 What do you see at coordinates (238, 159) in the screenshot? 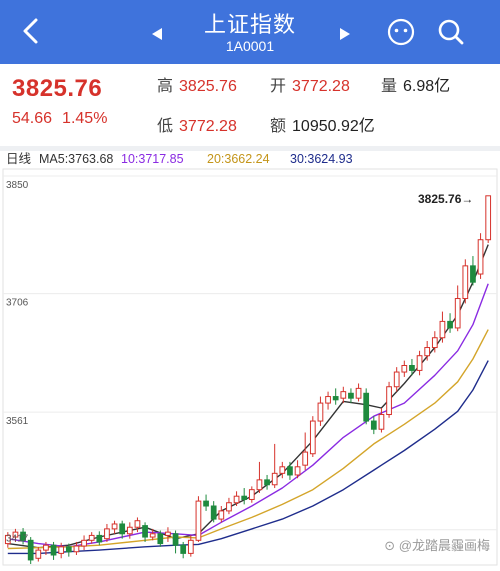
I see `ma20-value: 20:3662.24` at bounding box center [238, 159].